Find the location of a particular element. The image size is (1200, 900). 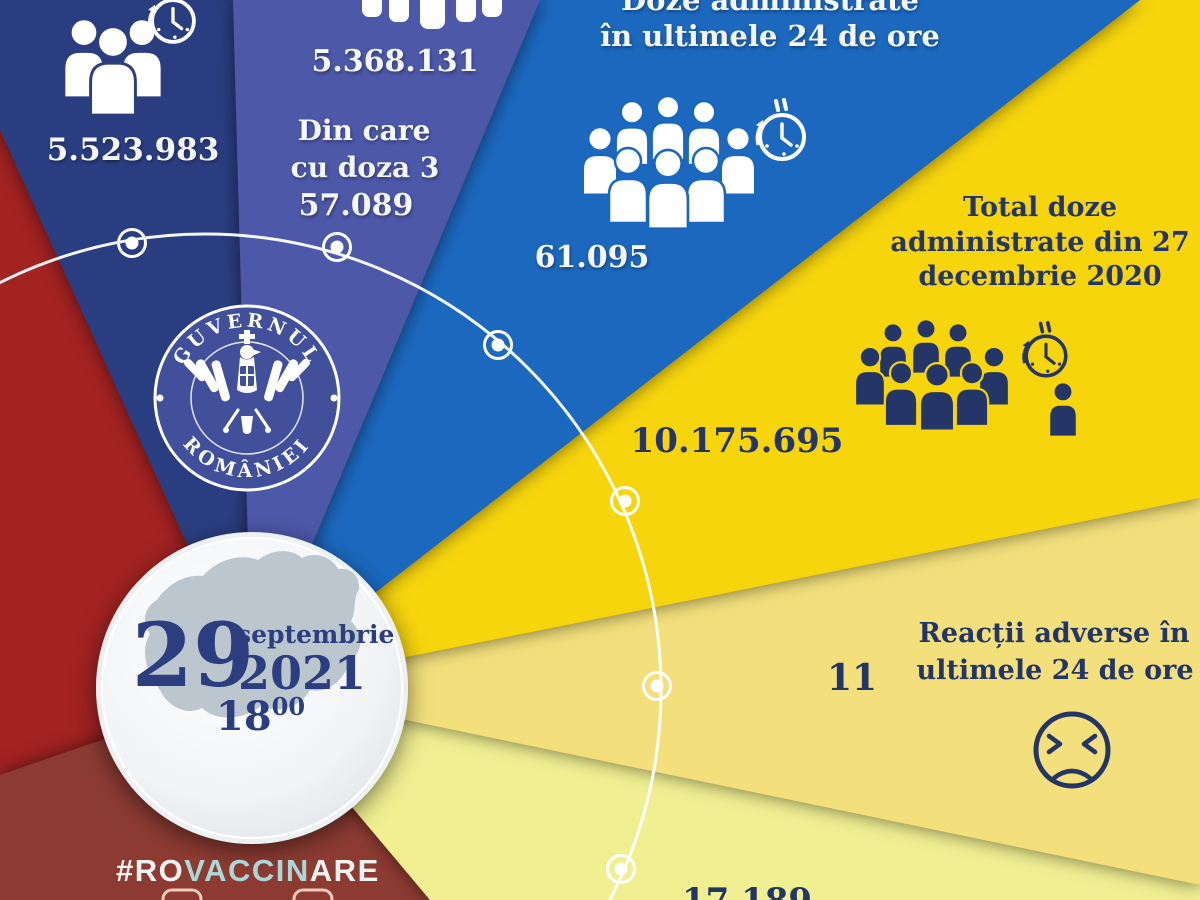

badge-hour: 1800 is located at coordinates (260, 716).